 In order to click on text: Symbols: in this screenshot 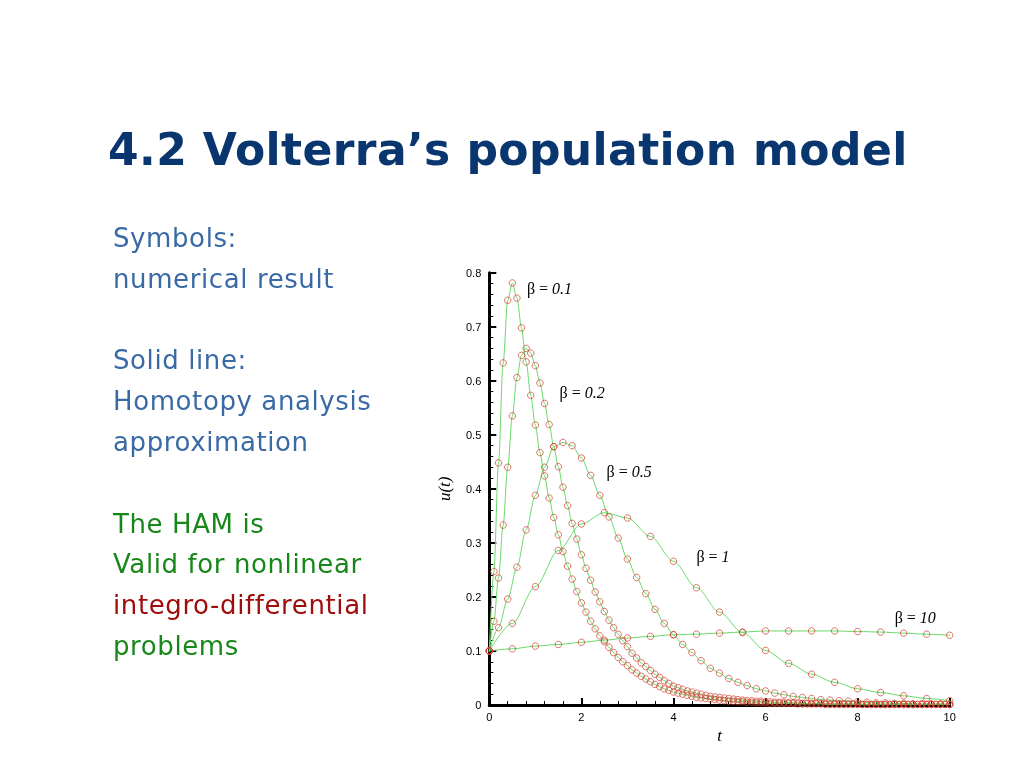, I will do `click(175, 238)`.